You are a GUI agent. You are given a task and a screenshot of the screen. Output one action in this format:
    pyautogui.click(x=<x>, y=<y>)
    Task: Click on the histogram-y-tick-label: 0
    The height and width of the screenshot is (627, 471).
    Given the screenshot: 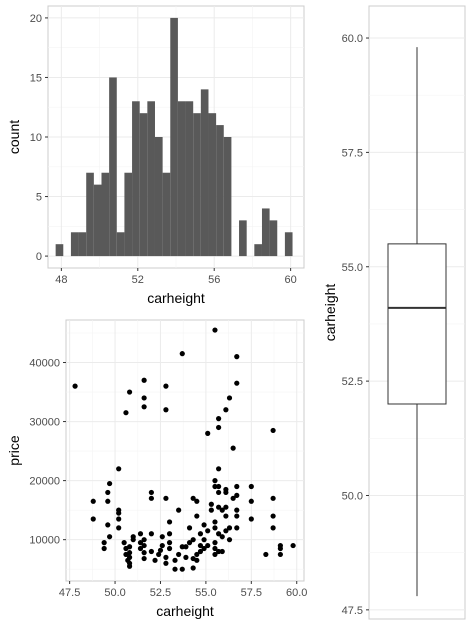 What is the action you would take?
    pyautogui.click(x=39, y=257)
    